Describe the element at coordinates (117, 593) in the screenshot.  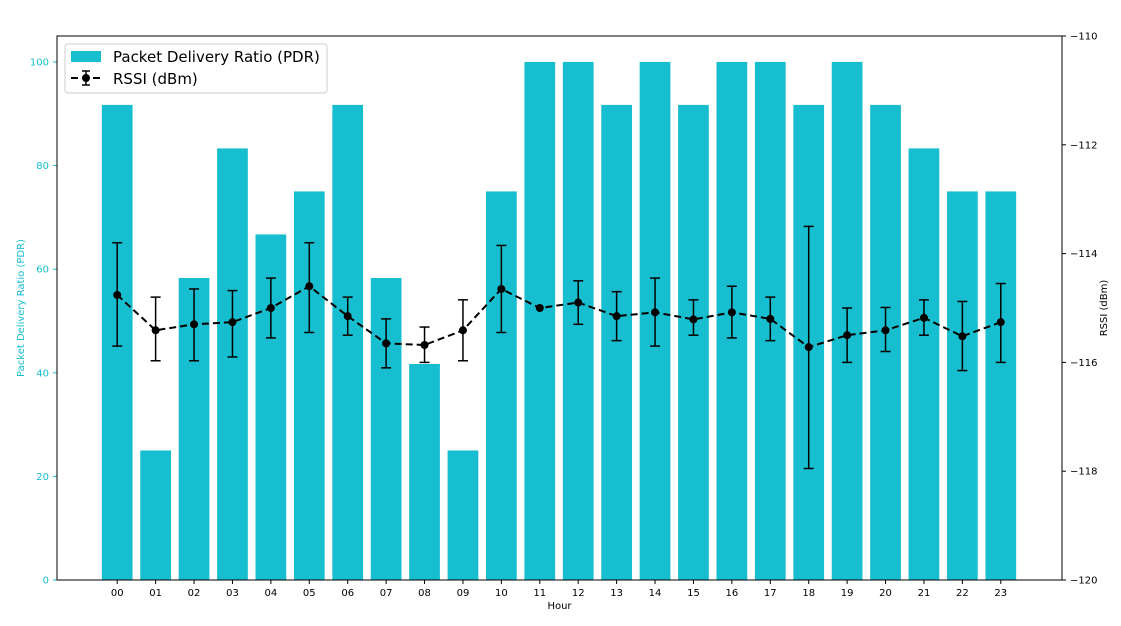
I see `x-tick-label-00: 00` at that location.